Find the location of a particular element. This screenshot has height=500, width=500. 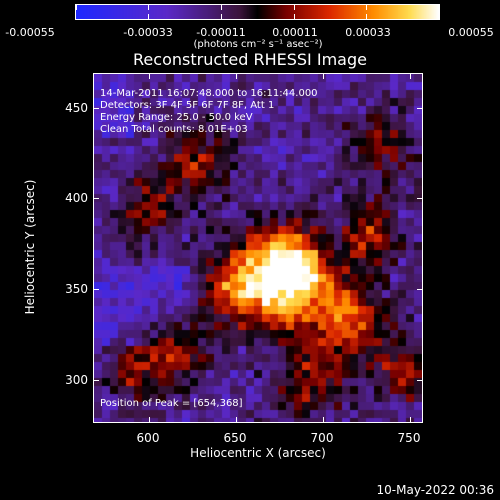

colorbar-gradient is located at coordinates (257, 12).